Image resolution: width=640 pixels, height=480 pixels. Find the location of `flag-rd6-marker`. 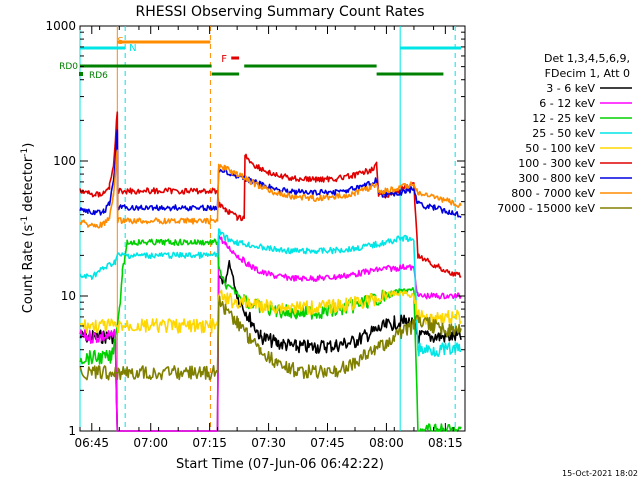

flag-rd6-marker is located at coordinates (81, 74).